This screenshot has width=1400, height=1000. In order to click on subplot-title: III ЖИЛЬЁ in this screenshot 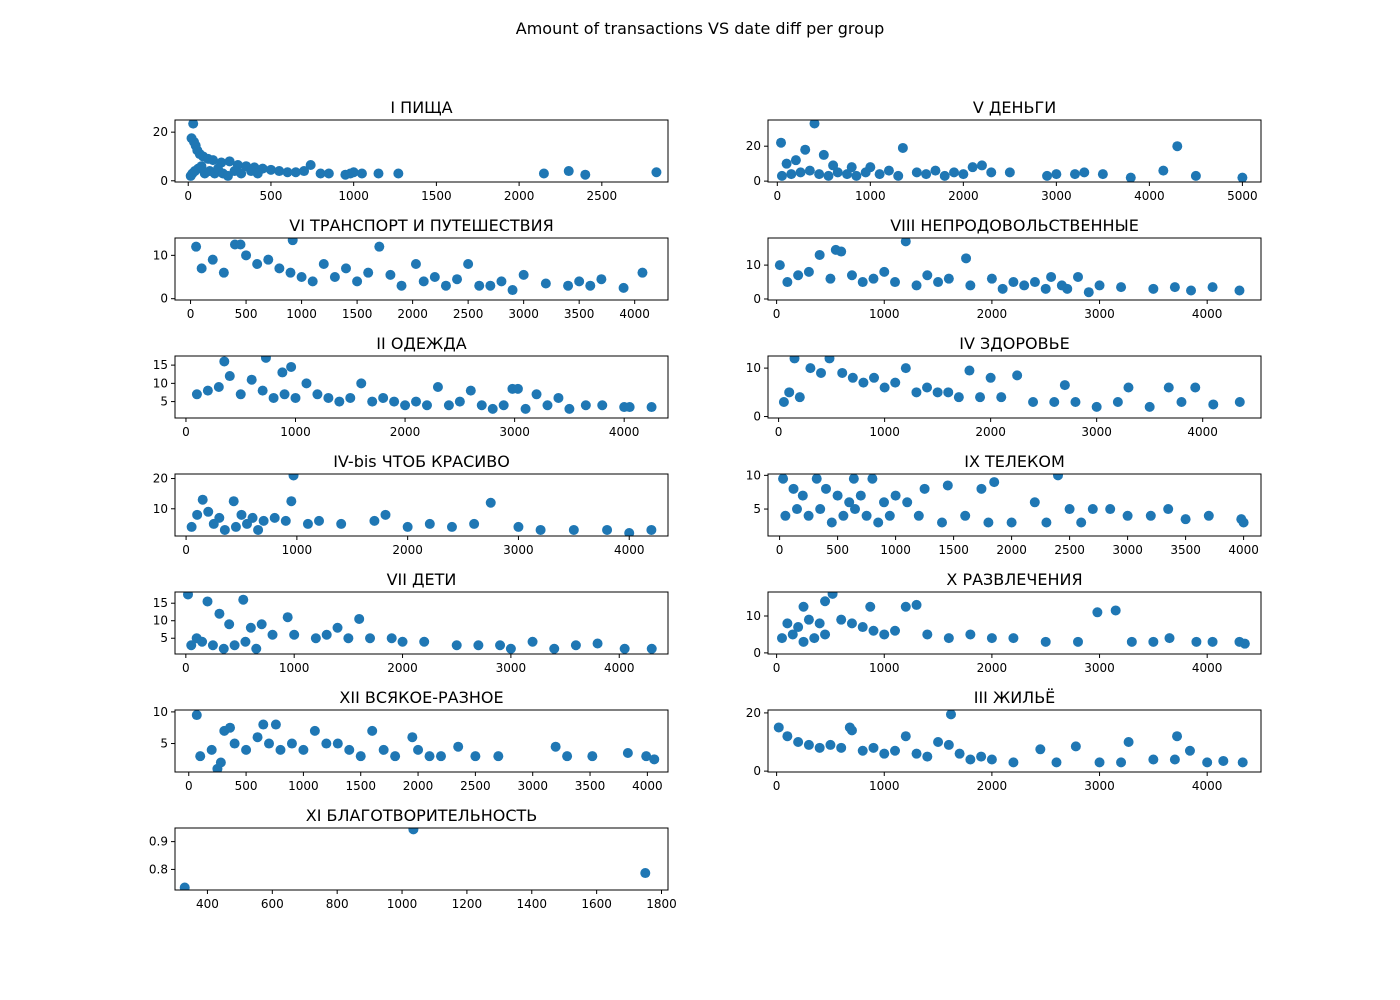, I will do `click(1015, 697)`.